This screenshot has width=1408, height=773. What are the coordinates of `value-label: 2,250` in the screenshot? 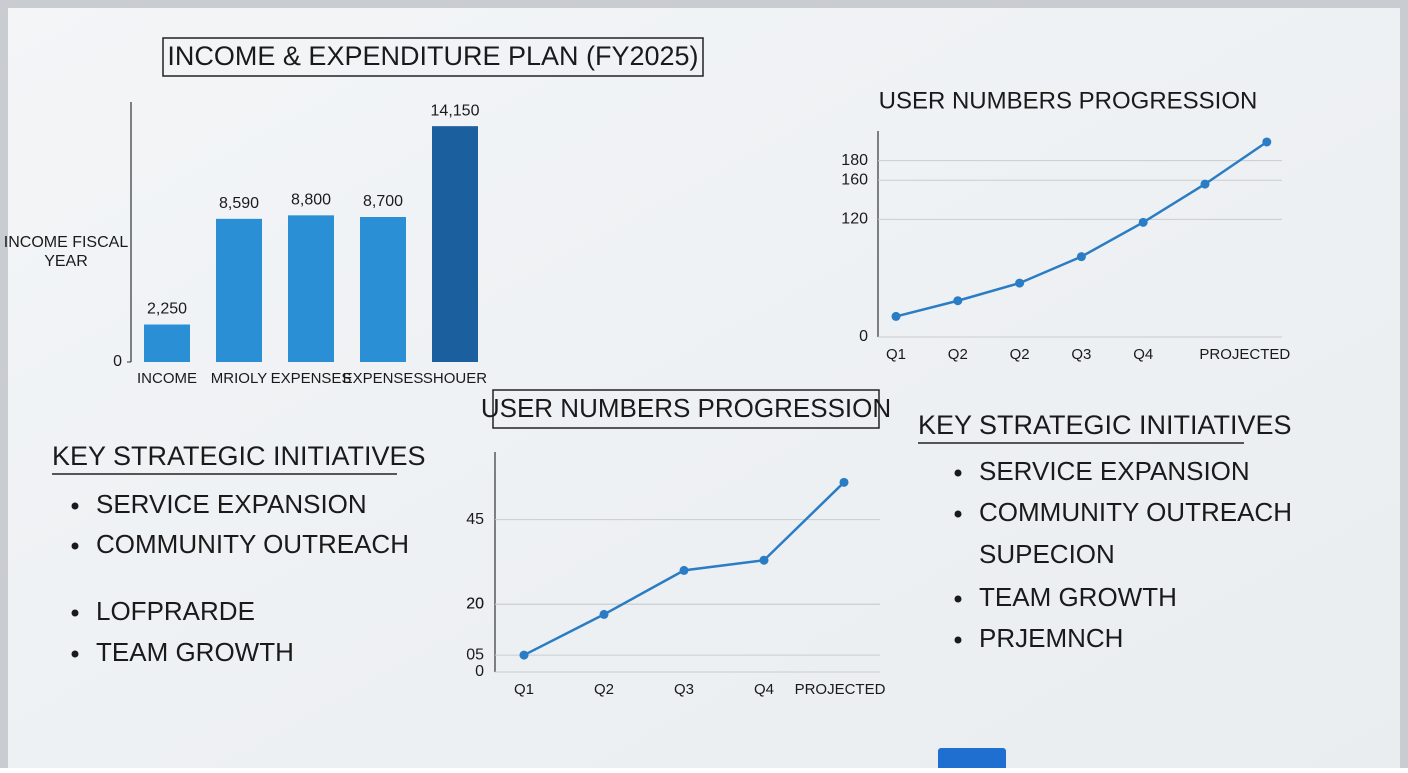 It's located at (167, 309).